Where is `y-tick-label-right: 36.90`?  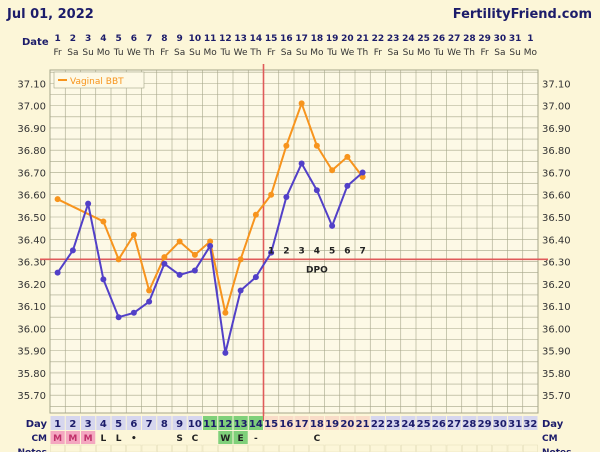 y-tick-label-right: 36.90 is located at coordinates (556, 129).